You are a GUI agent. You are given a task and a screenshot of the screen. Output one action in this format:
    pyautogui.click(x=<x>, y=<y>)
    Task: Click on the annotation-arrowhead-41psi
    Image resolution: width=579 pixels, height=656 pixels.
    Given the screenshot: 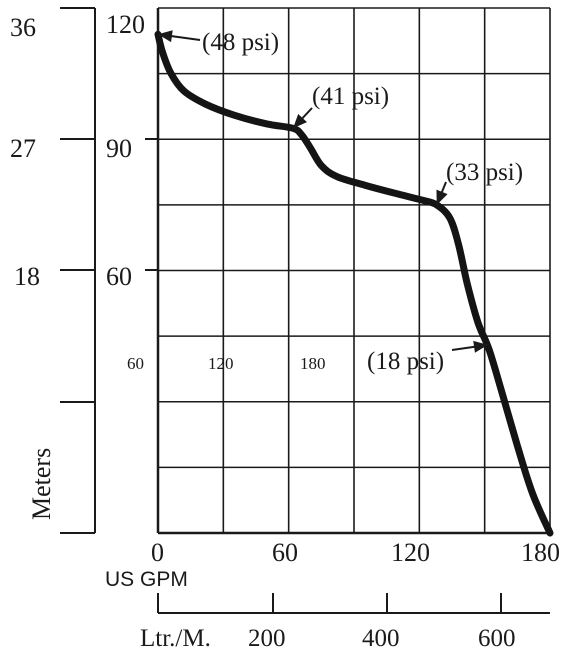 What is the action you would take?
    pyautogui.click(x=300, y=121)
    